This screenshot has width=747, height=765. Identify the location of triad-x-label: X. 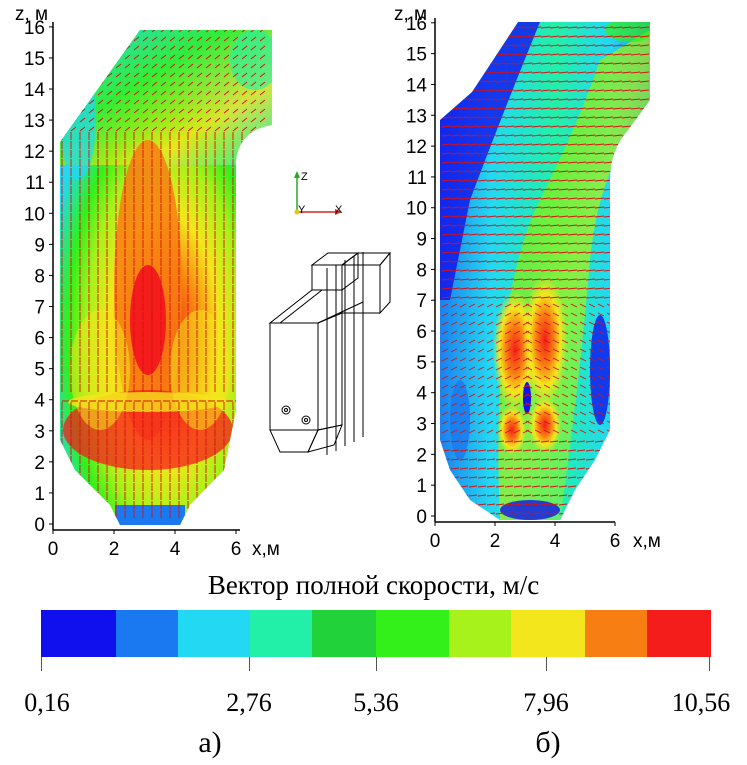
(339, 210).